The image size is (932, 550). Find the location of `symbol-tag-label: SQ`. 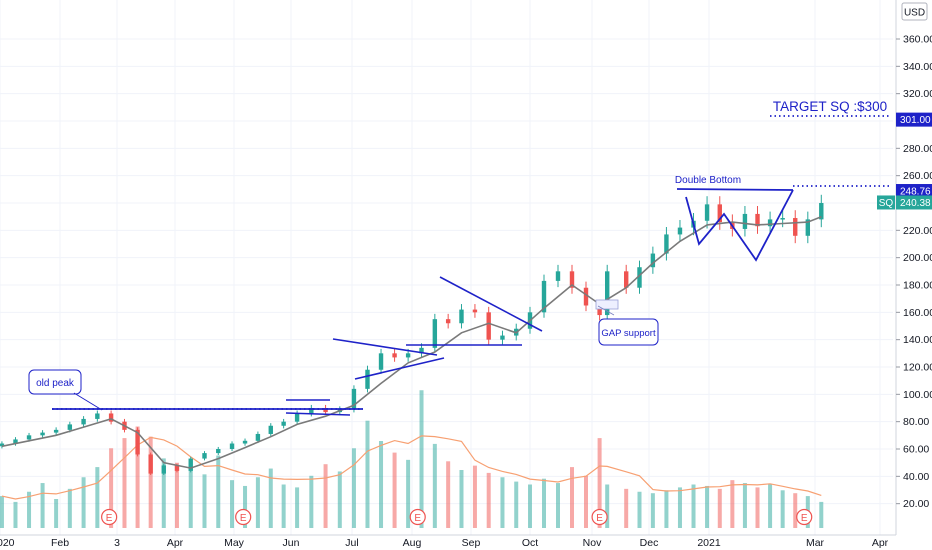

symbol-tag-label: SQ is located at coordinates (886, 203).